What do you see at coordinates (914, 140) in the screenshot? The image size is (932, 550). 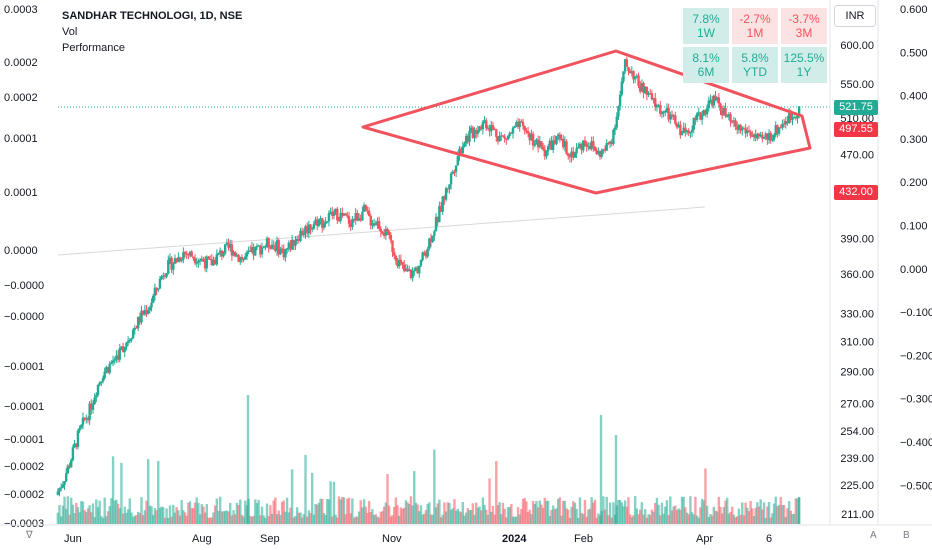 I see `perf-tick-label: 0.300` at bounding box center [914, 140].